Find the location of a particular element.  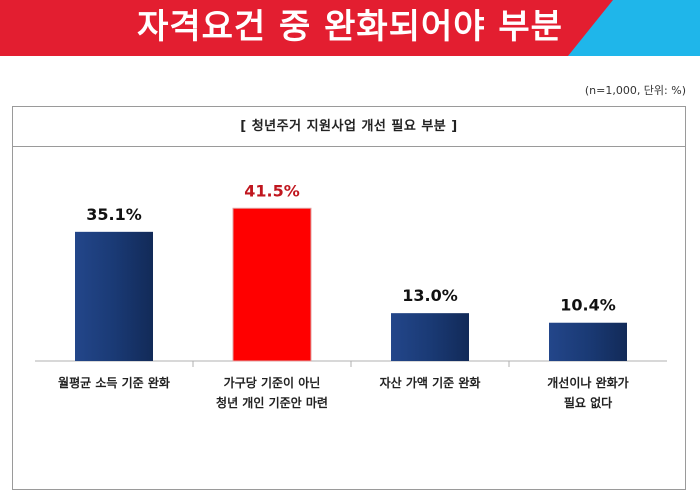

category-label-1-line-1: 청년 개인 기준안 마련 is located at coordinates (272, 402).